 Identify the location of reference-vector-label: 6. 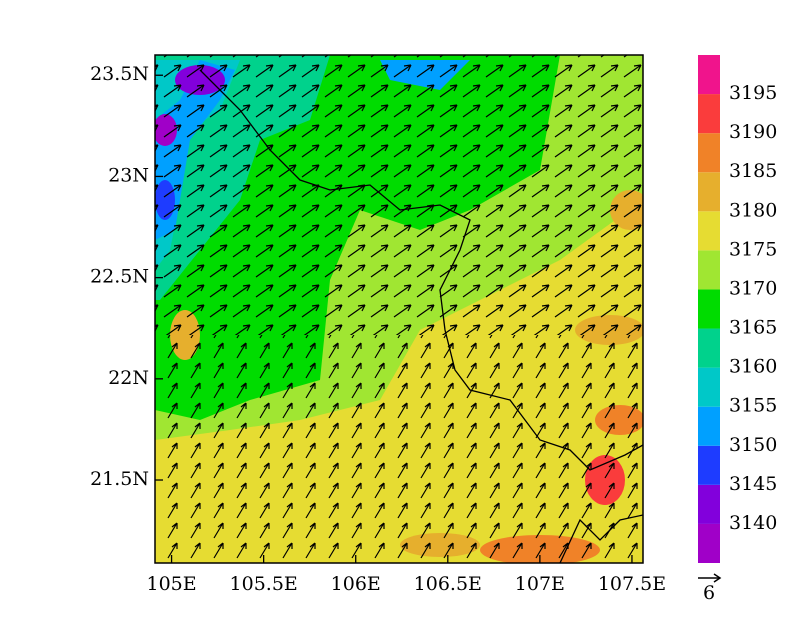
(709, 593).